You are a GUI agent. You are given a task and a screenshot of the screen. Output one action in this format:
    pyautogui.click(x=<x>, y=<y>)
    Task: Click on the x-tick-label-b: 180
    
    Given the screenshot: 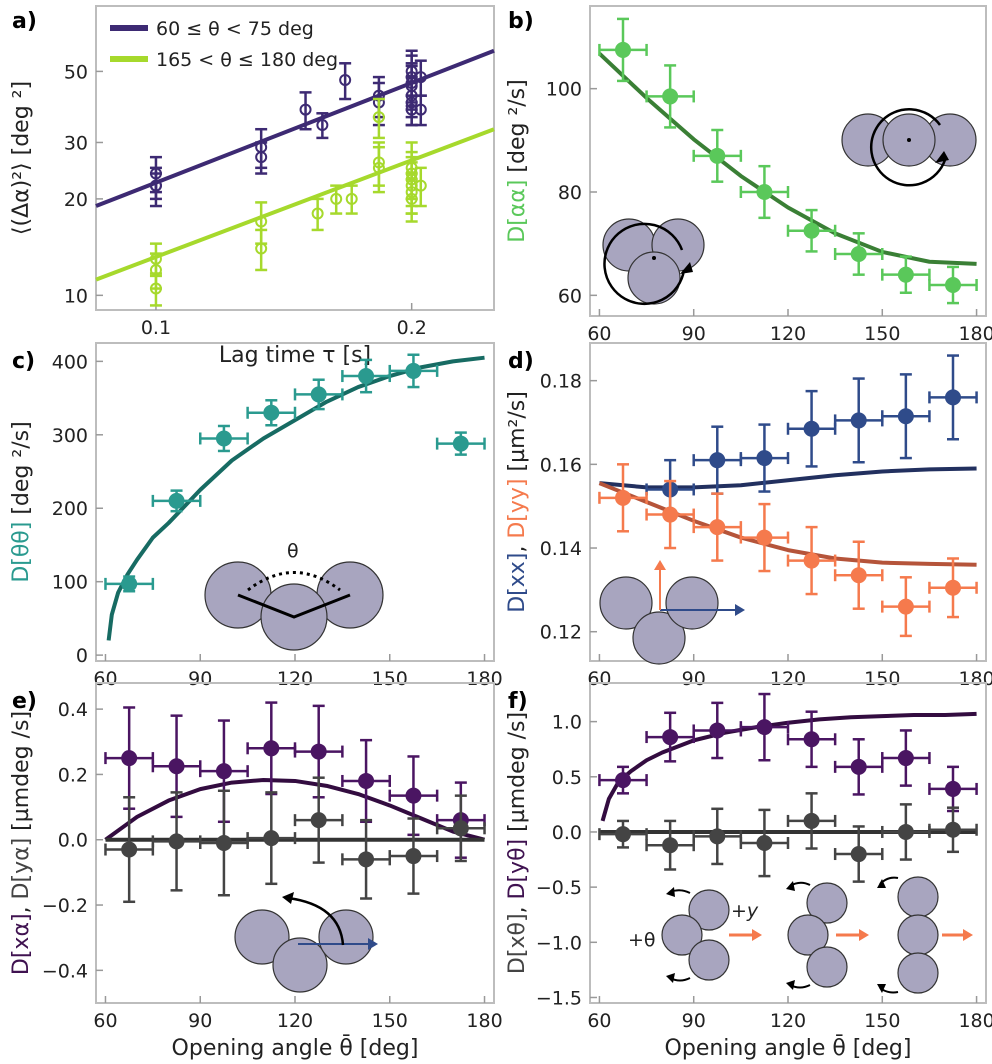 What is the action you would take?
    pyautogui.click(x=975, y=334)
    